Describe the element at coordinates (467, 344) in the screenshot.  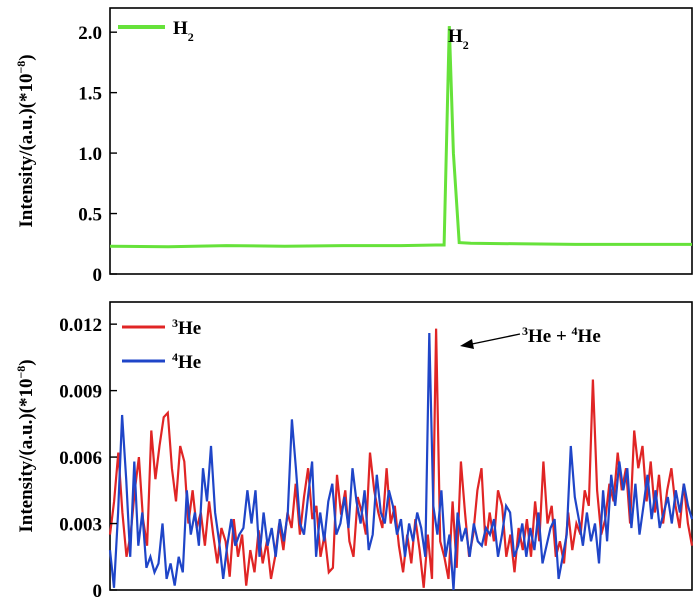
I see `annotation-arrowhead` at that location.